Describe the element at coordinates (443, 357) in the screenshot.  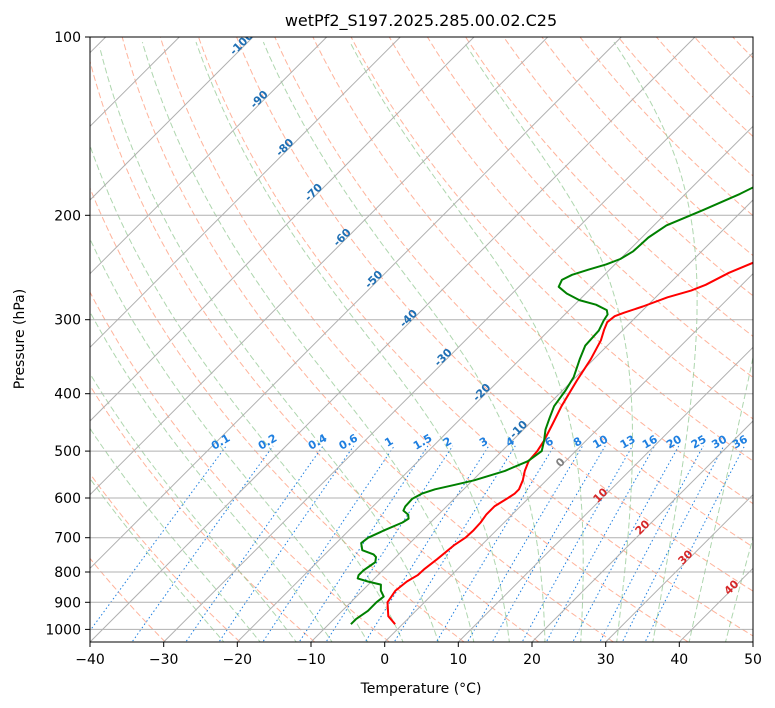
I see `isotherm-label: -30` at that location.